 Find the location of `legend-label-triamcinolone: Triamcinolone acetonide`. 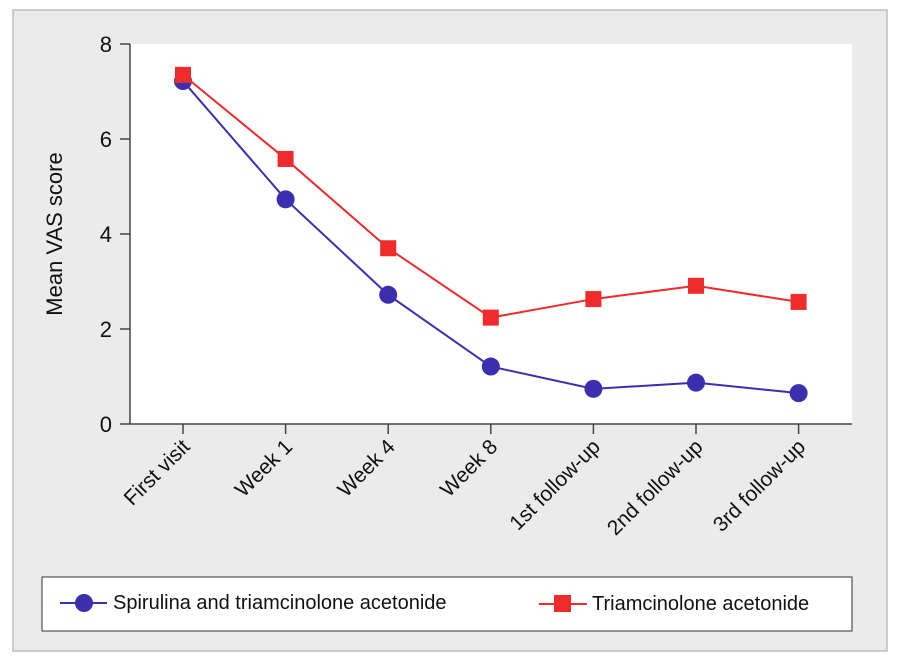

legend-label-triamcinolone: Triamcinolone acetonide is located at coordinates (700, 604).